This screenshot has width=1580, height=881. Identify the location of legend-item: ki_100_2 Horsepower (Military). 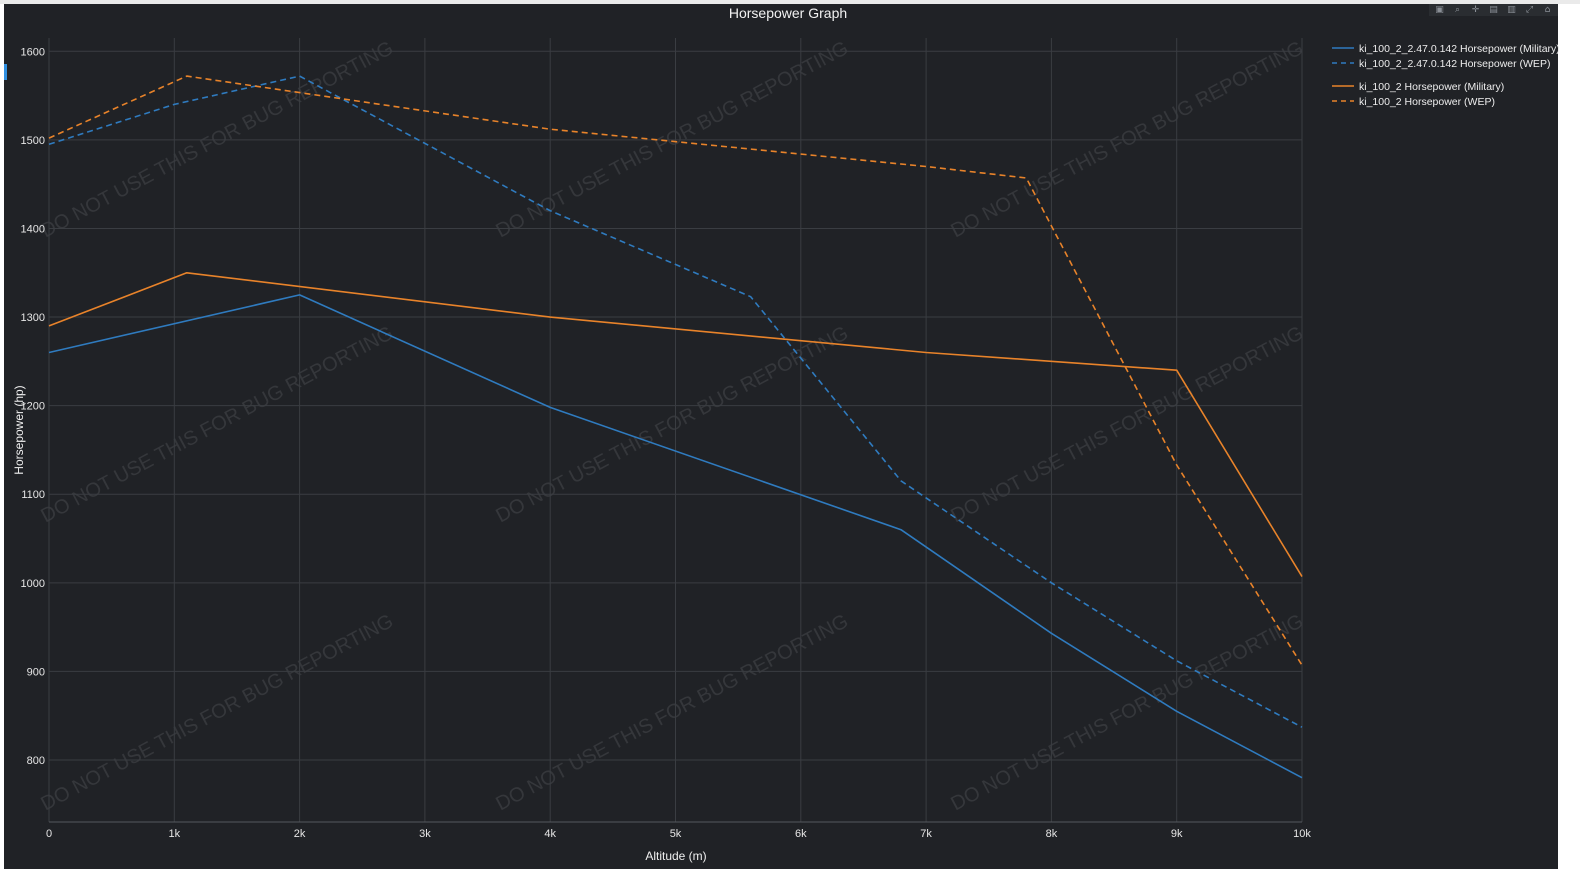
(1418, 87).